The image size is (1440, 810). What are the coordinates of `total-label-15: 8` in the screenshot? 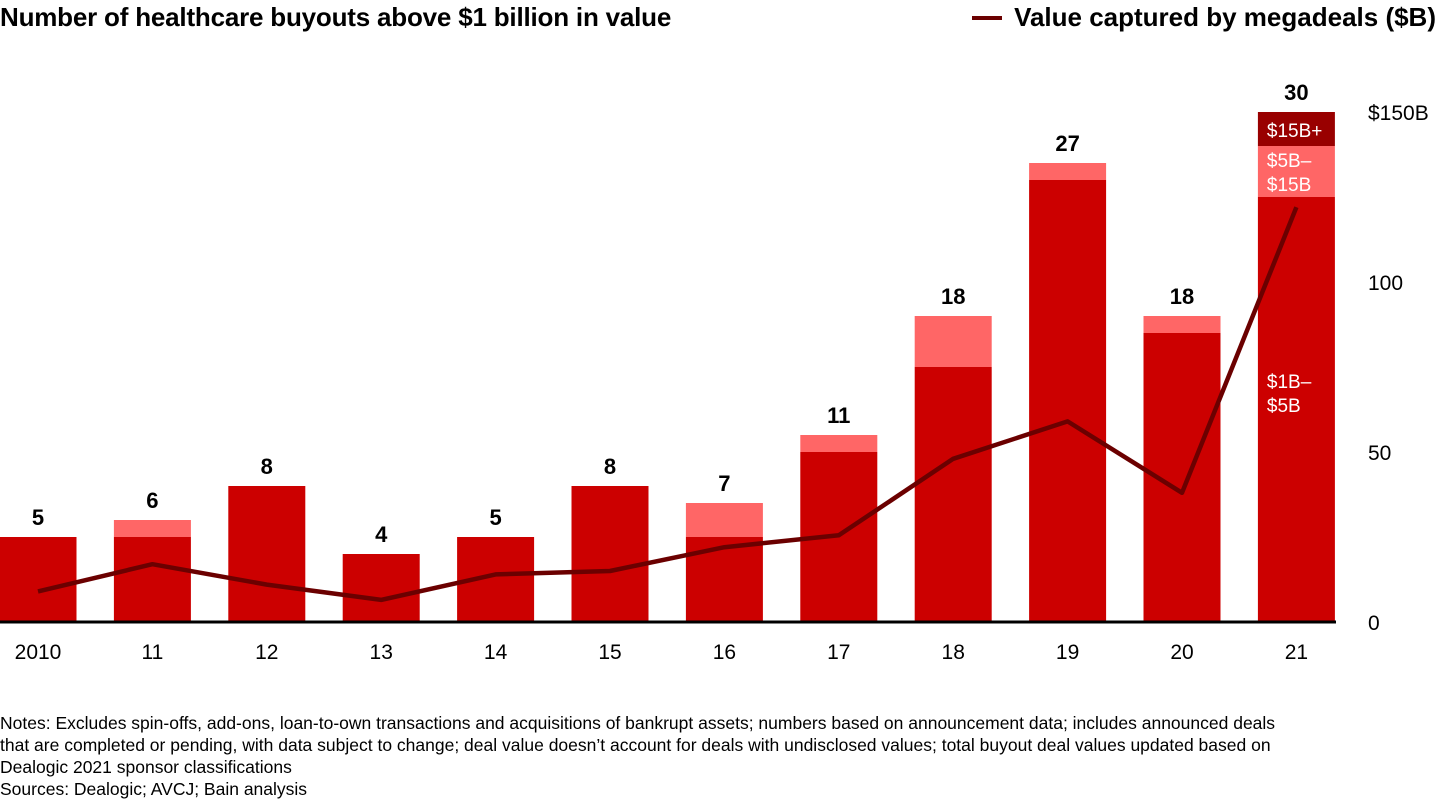 It's located at (610, 466).